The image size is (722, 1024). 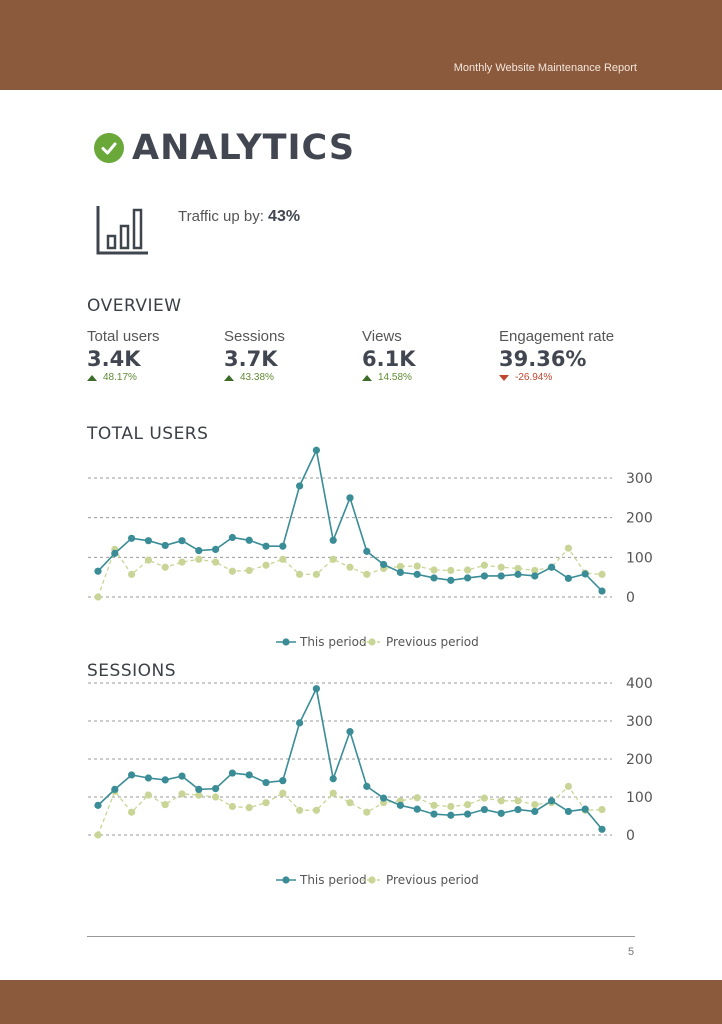 What do you see at coordinates (289, 377) in the screenshot?
I see `metric-change: 43.38%` at bounding box center [289, 377].